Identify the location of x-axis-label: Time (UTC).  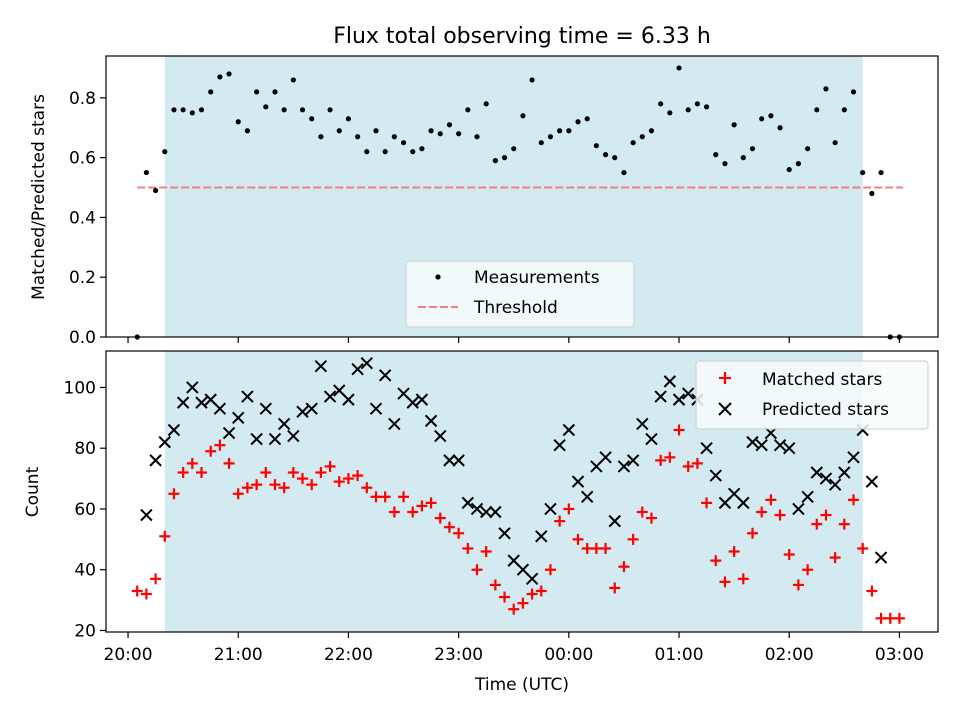
(521, 685).